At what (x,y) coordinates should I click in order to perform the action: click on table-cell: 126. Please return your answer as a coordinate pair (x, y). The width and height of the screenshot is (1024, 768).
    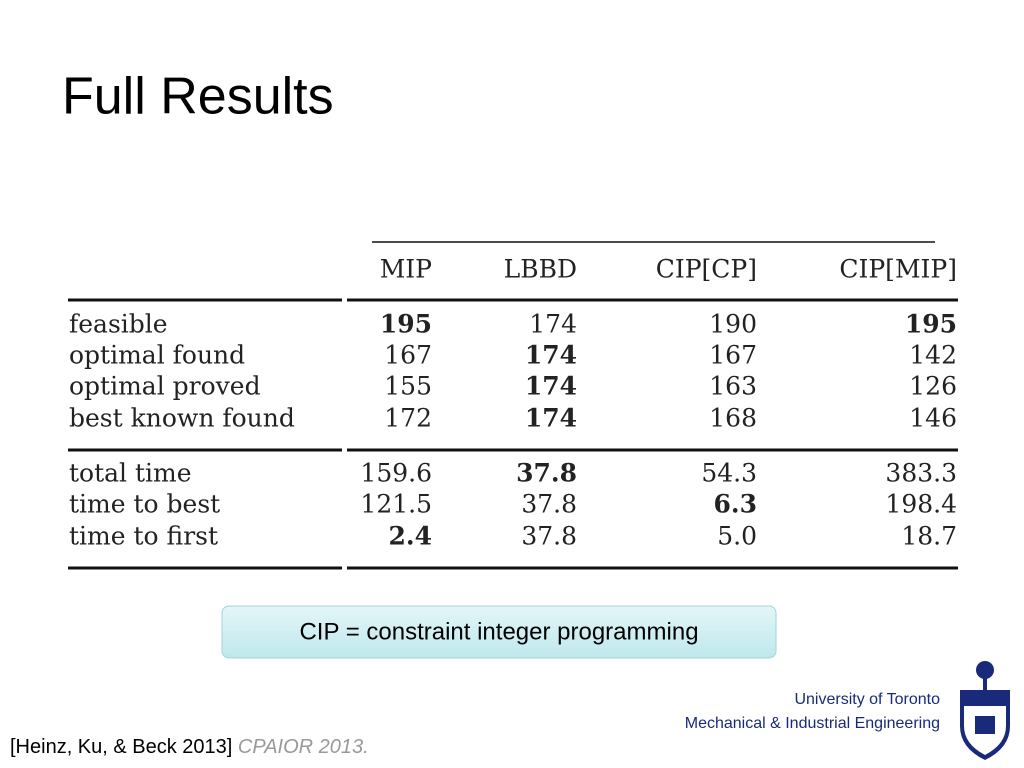
    Looking at the image, I should click on (933, 386).